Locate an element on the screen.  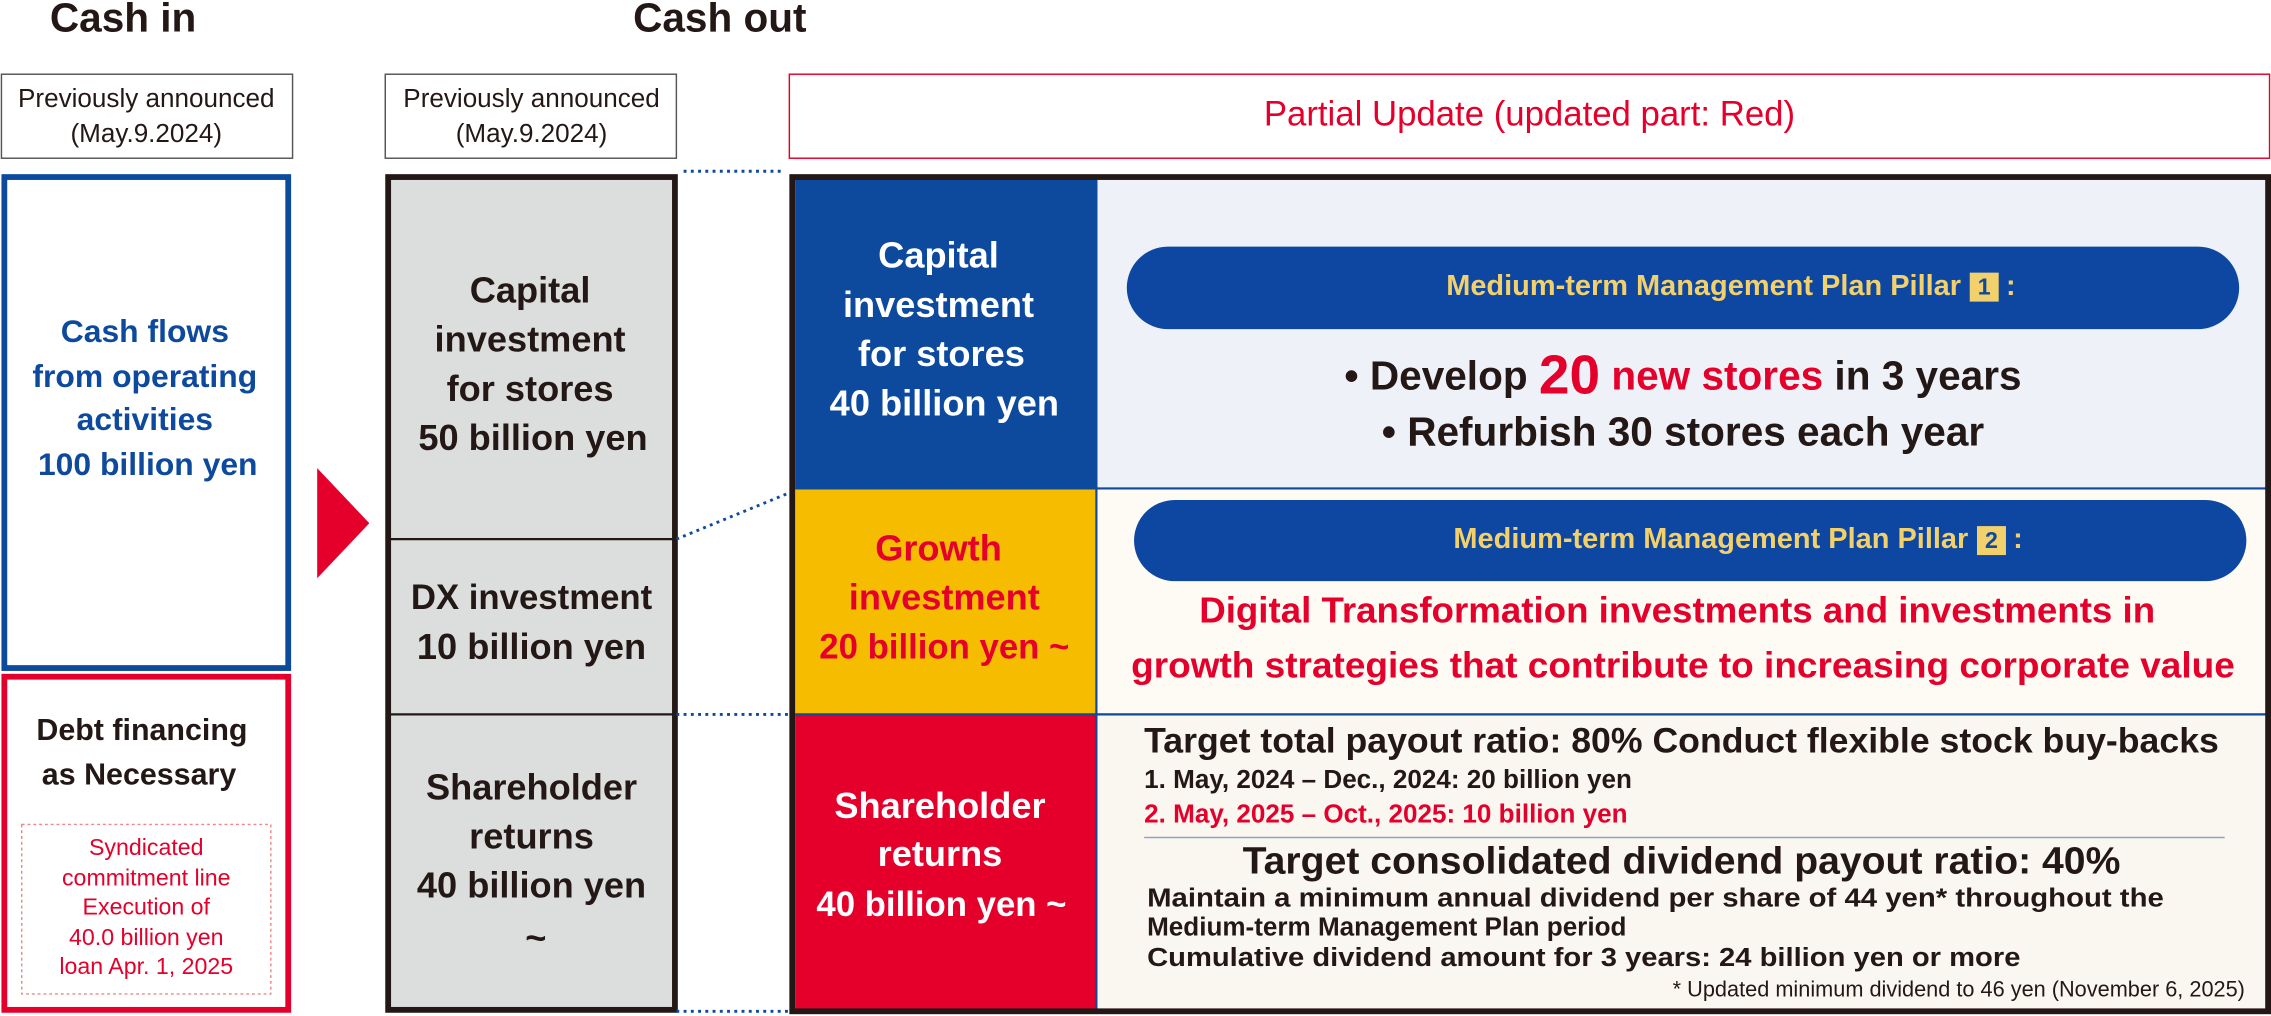
previous-text: investment is located at coordinates (530, 339).